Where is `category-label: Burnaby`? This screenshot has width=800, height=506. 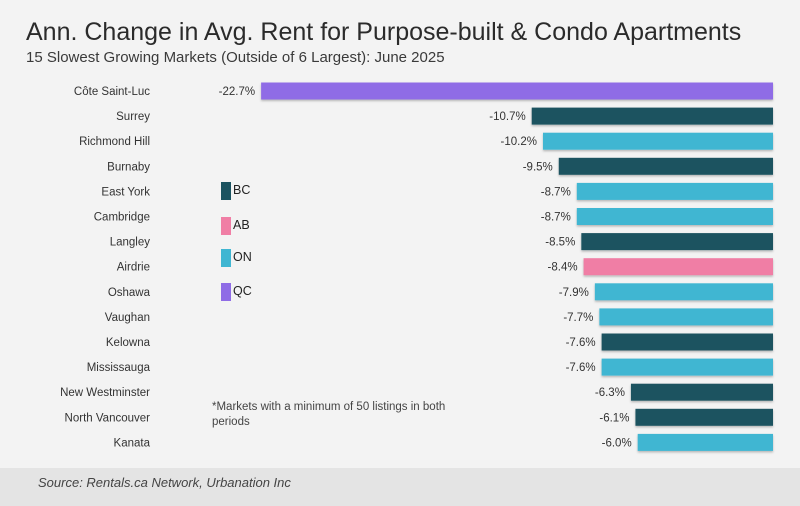
category-label: Burnaby is located at coordinates (128, 167).